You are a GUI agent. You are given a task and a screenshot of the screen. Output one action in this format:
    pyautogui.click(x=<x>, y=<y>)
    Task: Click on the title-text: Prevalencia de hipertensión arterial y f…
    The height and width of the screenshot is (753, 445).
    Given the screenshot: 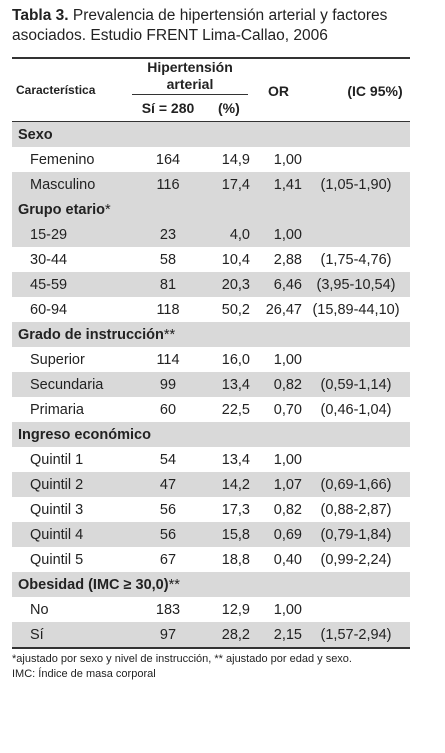 What is the action you would take?
    pyautogui.click(x=200, y=25)
    